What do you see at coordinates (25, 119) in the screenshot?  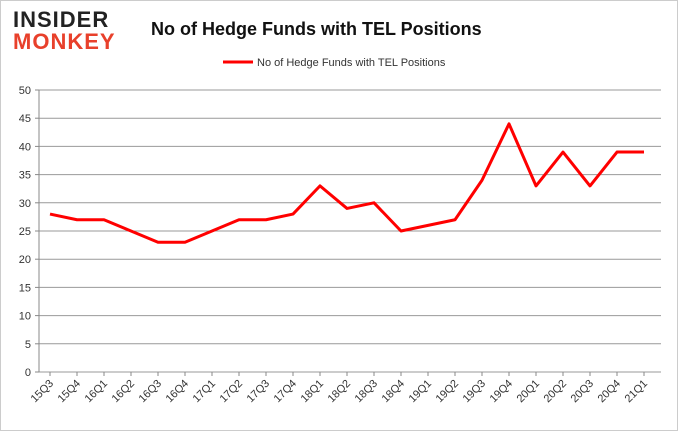 I see `y-tick-label: 45` at bounding box center [25, 119].